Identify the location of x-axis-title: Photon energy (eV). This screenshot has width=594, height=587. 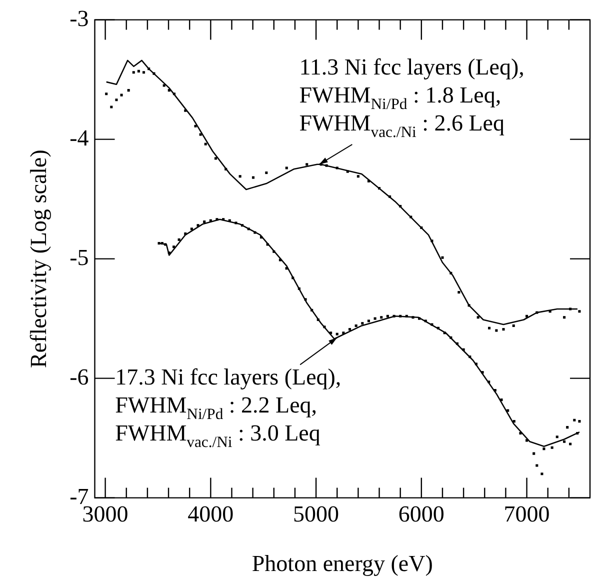
(342, 563).